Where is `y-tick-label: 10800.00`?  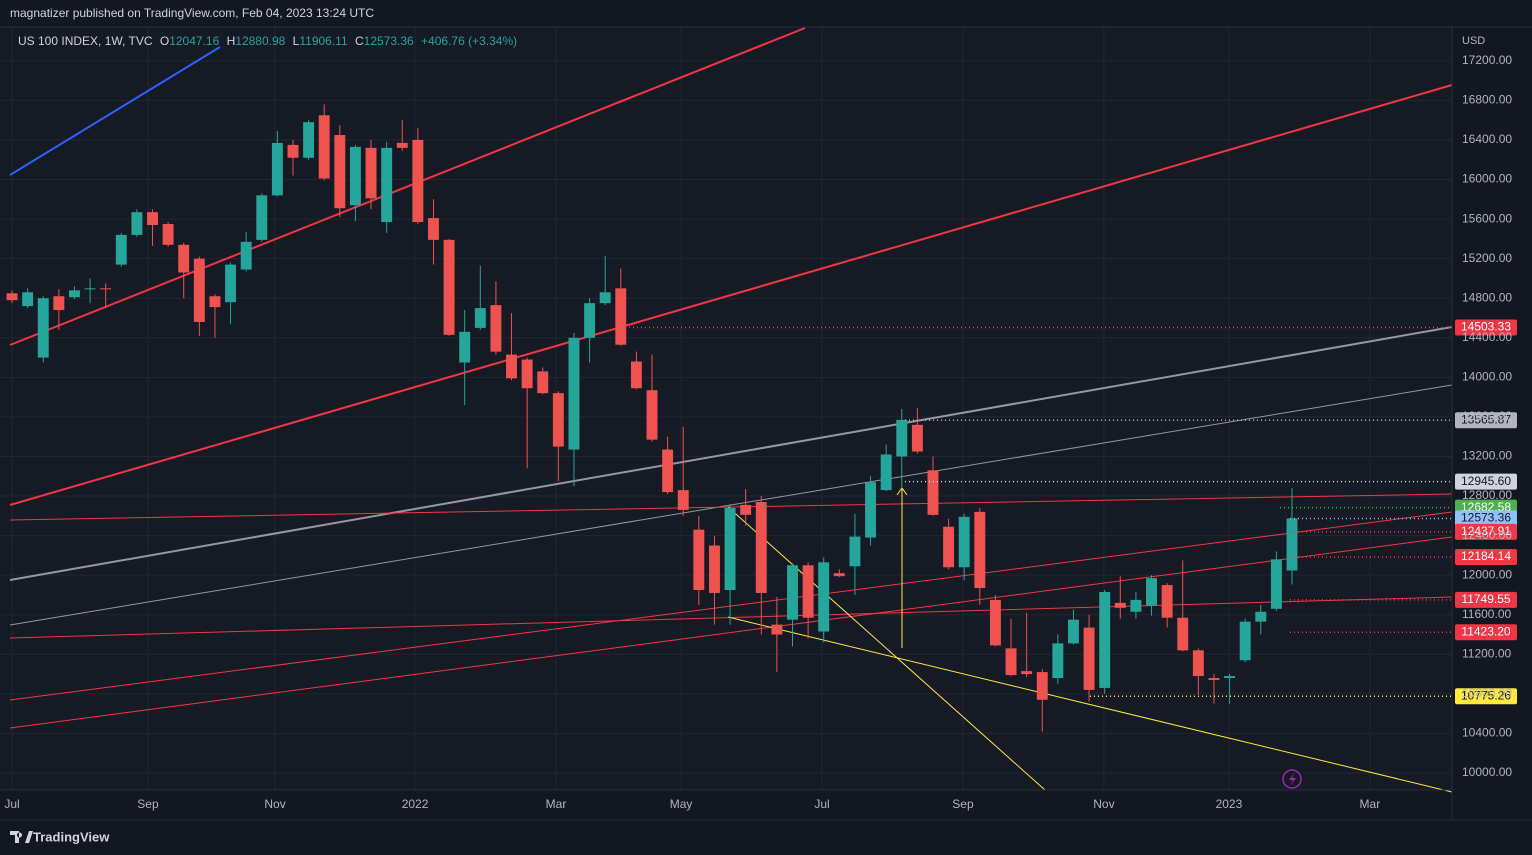 y-tick-label: 10800.00 is located at coordinates (1487, 693).